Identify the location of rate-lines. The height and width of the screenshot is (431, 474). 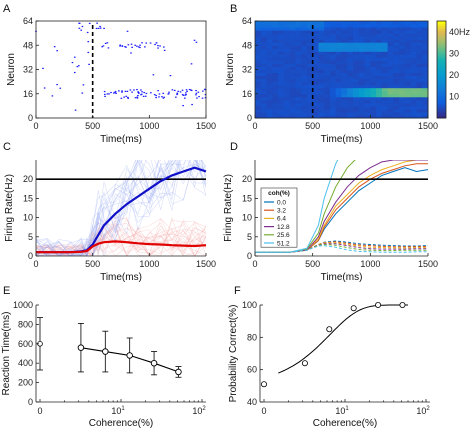
(341, 206).